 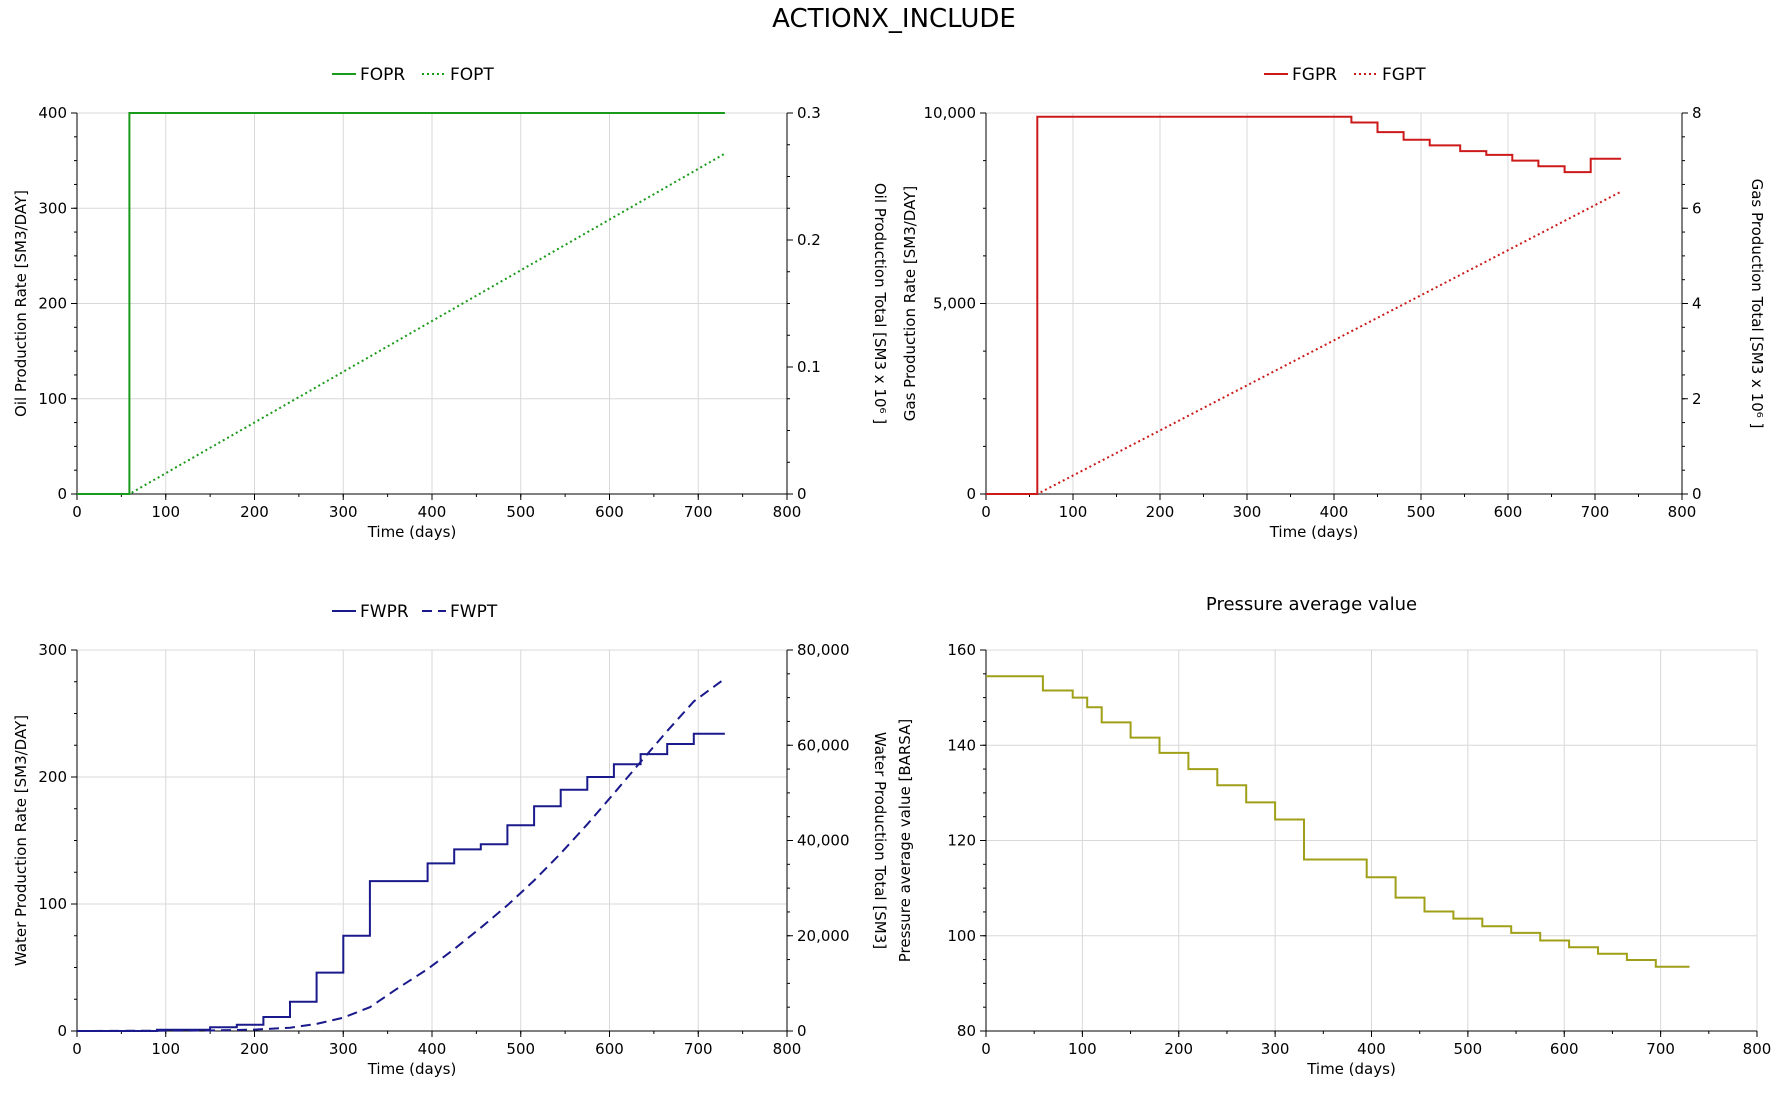 What do you see at coordinates (961, 650) in the screenshot?
I see `y-tick-label: 160` at bounding box center [961, 650].